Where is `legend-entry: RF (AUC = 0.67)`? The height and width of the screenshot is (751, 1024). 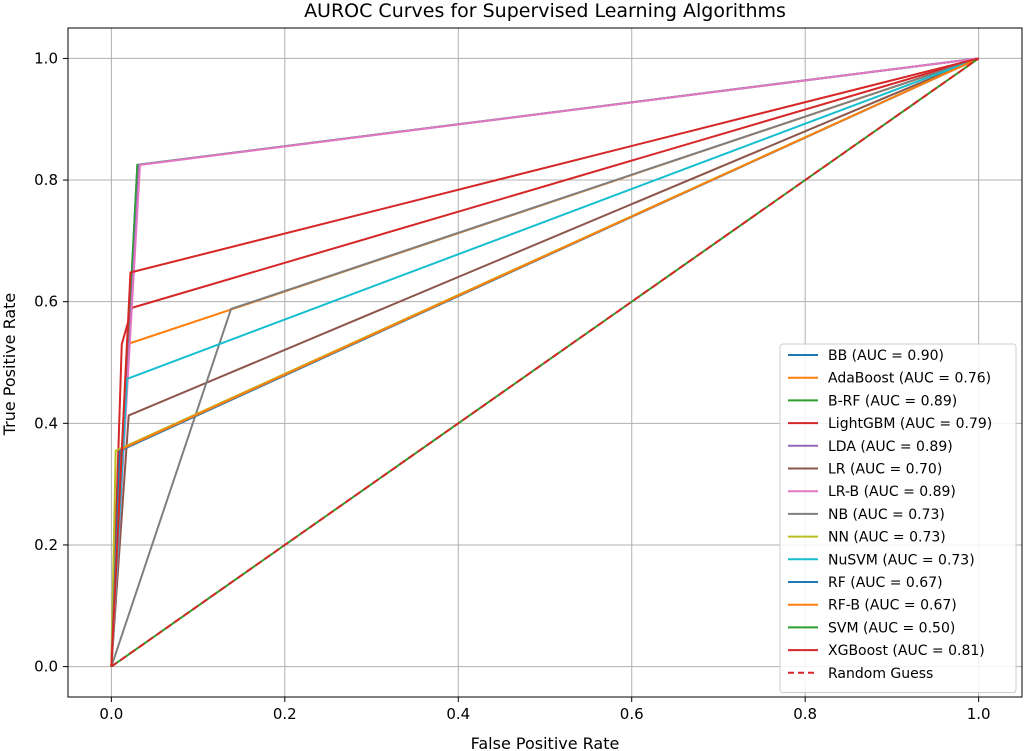 legend-entry: RF (AUC = 0.67) is located at coordinates (885, 583).